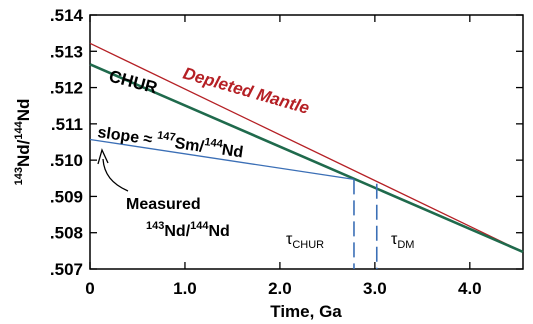 The width and height of the screenshot is (533, 324). I want to click on slope-label-mid: Sm/, so click(190, 145).